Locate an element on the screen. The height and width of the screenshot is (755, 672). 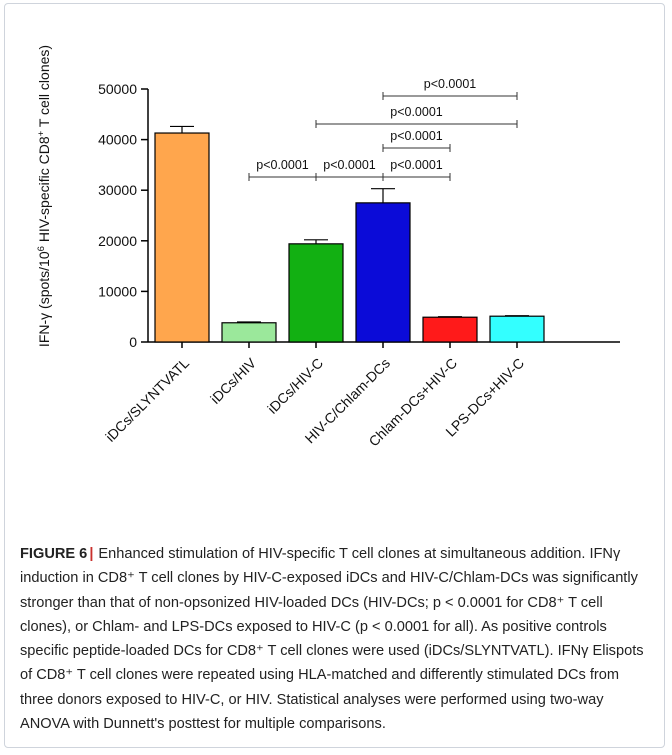
y-axis-label-part: IFN-γ (spots/10 is located at coordinates (44, 299).